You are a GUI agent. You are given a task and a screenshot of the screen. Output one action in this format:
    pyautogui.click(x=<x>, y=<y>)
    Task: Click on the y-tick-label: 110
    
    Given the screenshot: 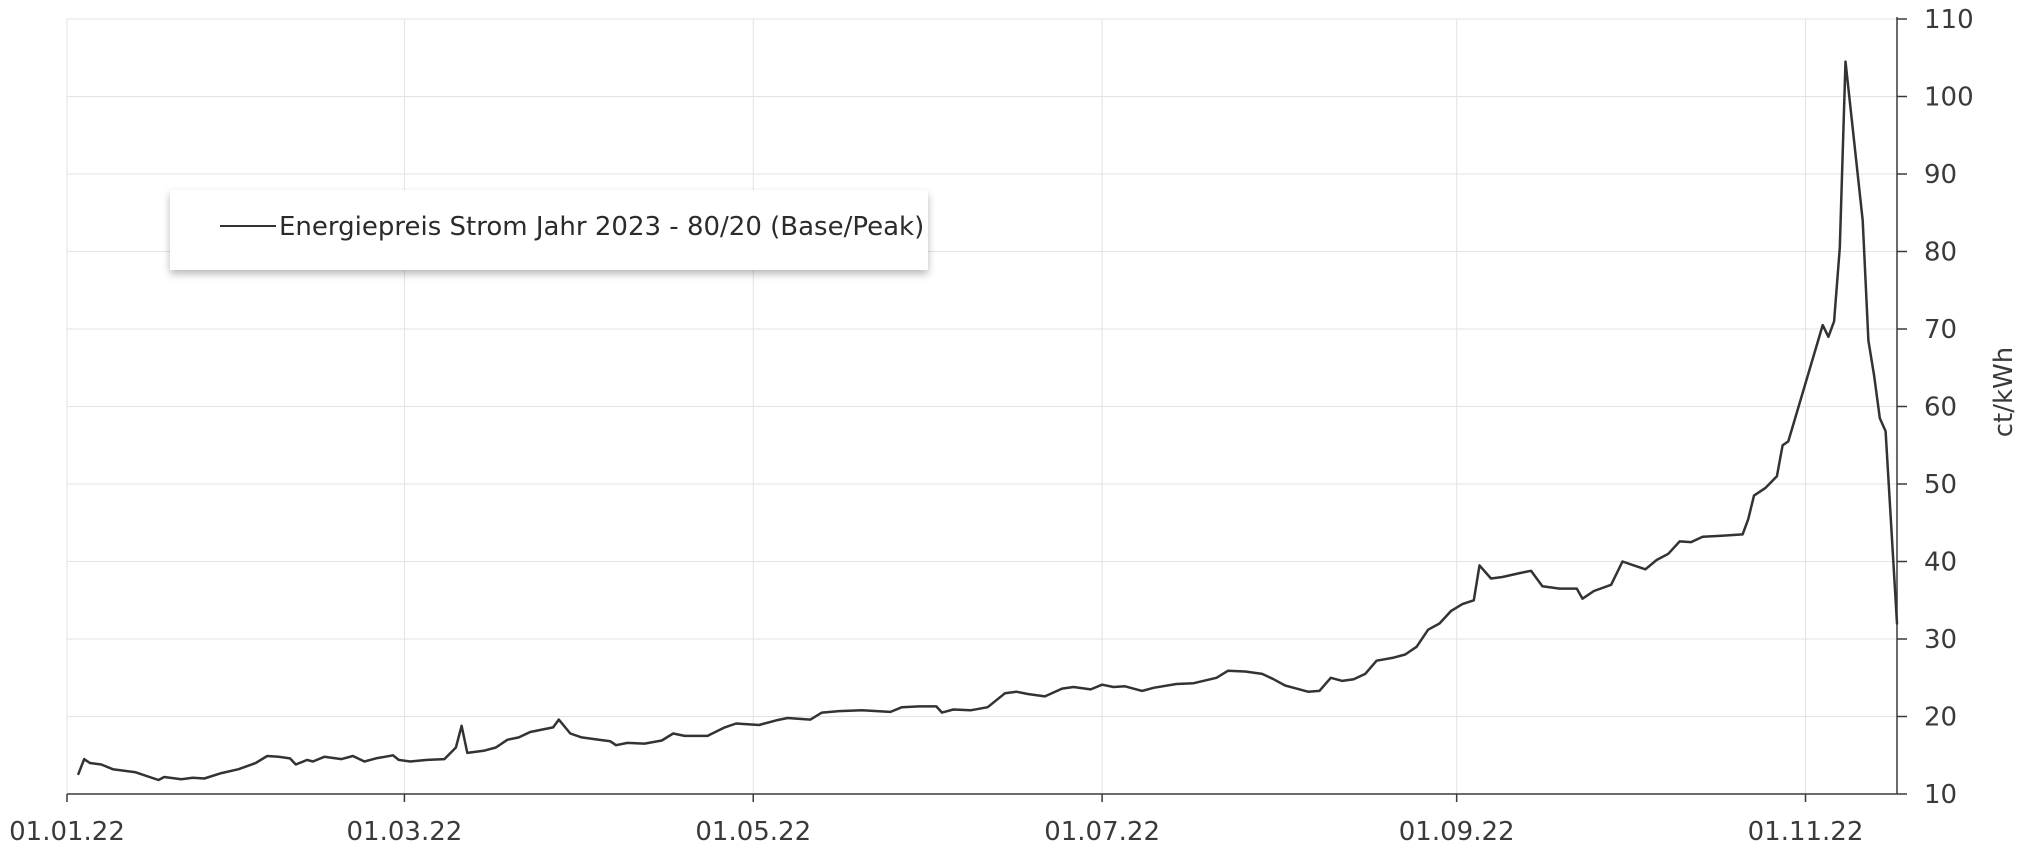 What is the action you would take?
    pyautogui.click(x=1949, y=20)
    